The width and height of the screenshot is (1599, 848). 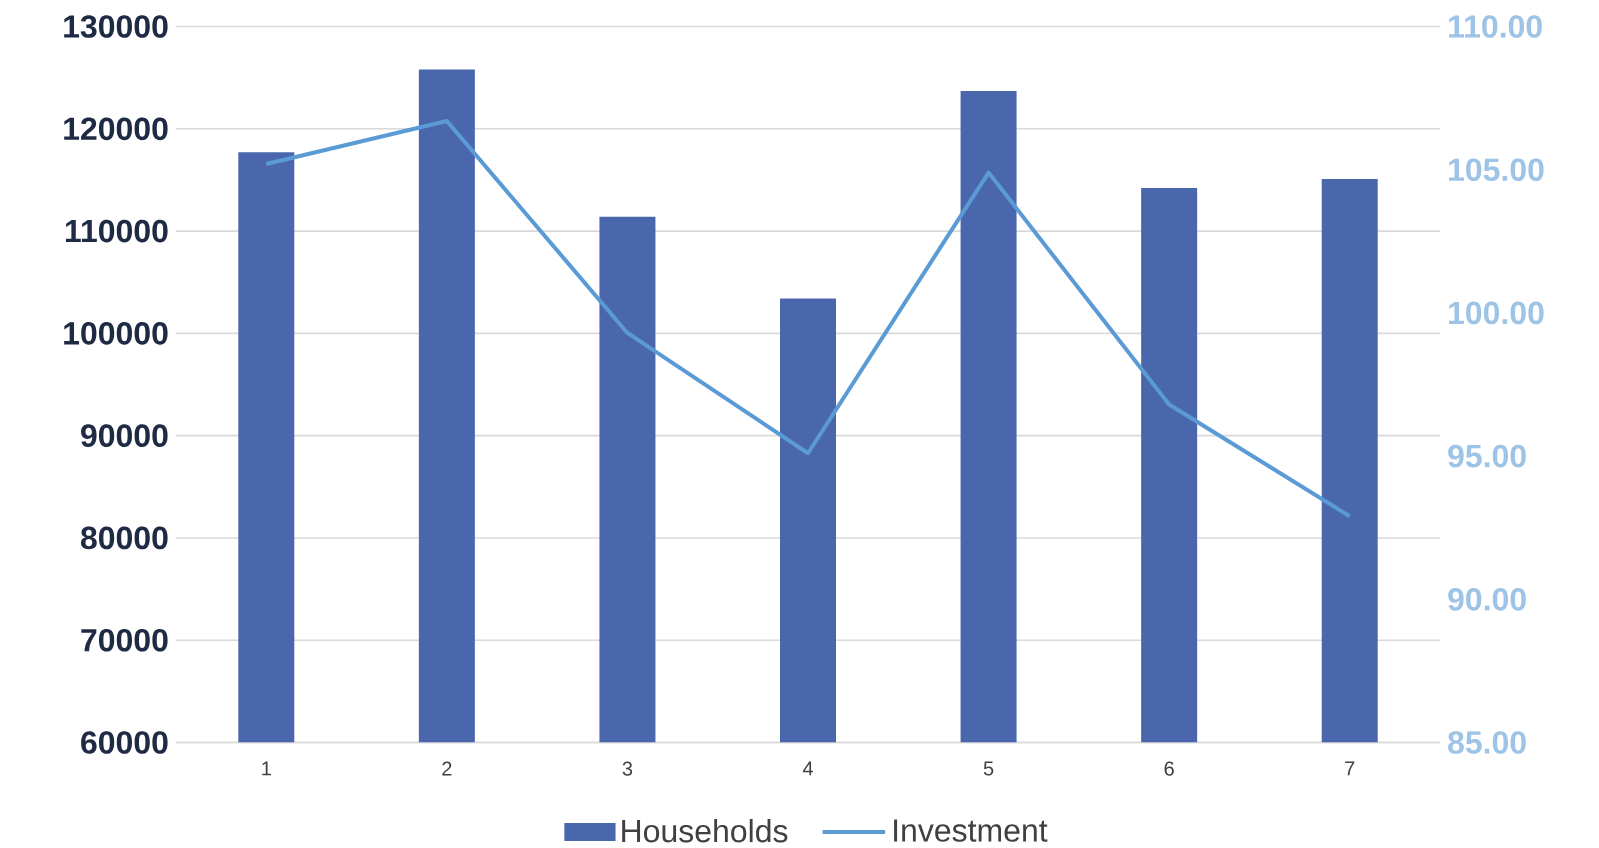 What do you see at coordinates (116, 26) in the screenshot?
I see `y-tick-label: 130000` at bounding box center [116, 26].